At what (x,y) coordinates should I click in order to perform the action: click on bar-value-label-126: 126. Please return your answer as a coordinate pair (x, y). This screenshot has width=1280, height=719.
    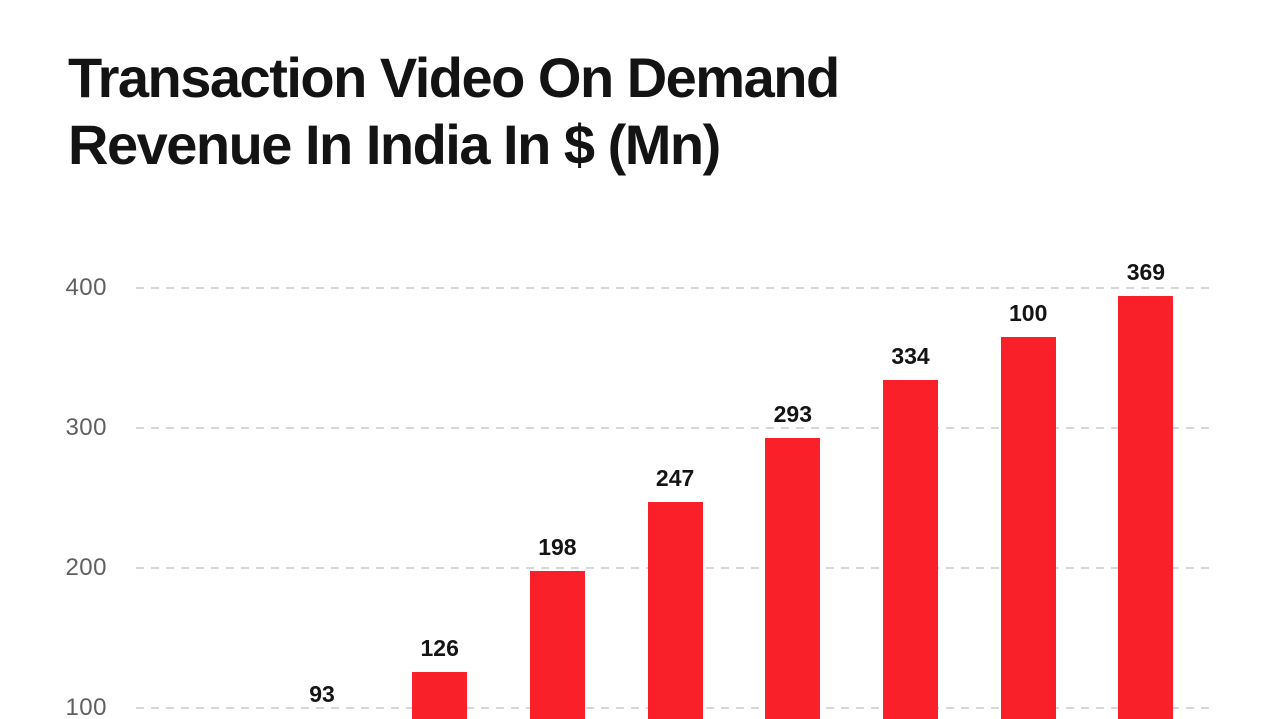
    Looking at the image, I should click on (439, 647).